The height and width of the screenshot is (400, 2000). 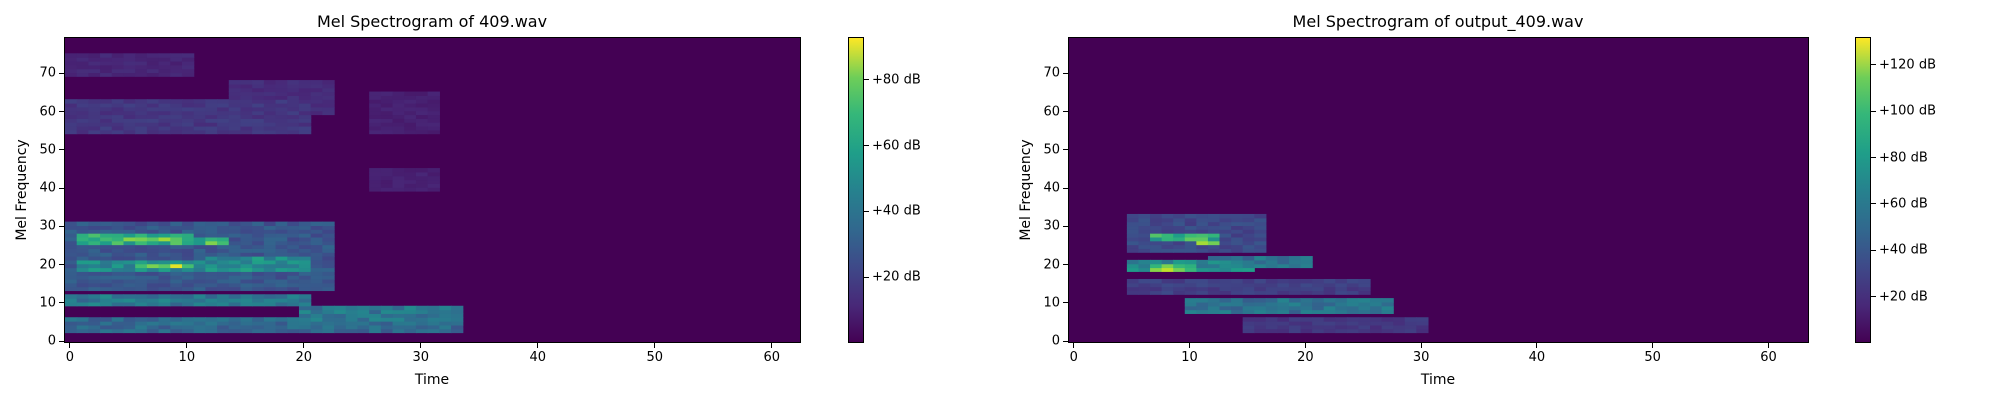 I want to click on colorbar-tick-label: +80 dB, so click(x=1903, y=158).